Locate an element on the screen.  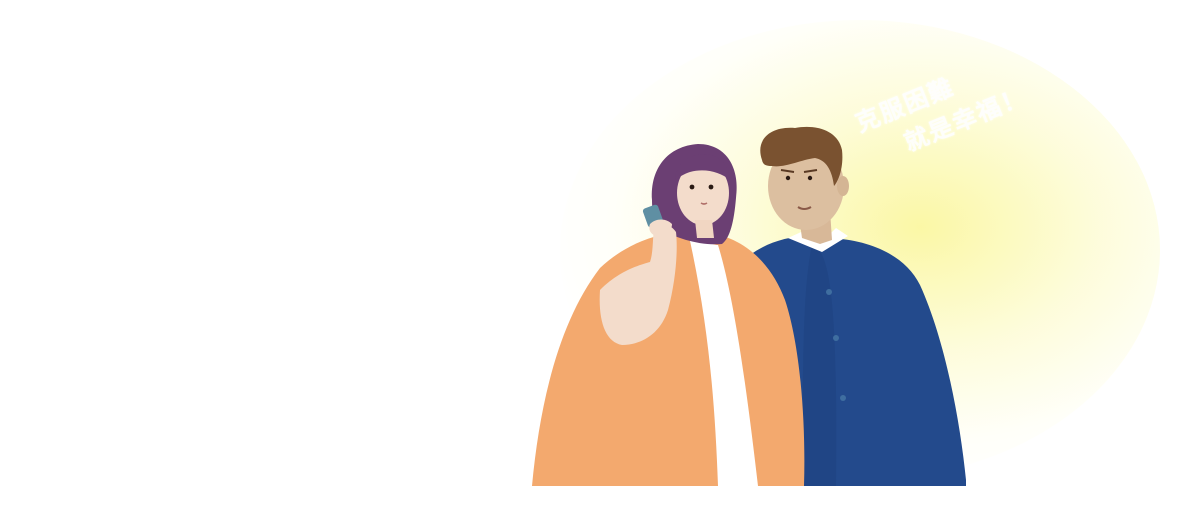
woman-scarf is located at coordinates (723, 359).